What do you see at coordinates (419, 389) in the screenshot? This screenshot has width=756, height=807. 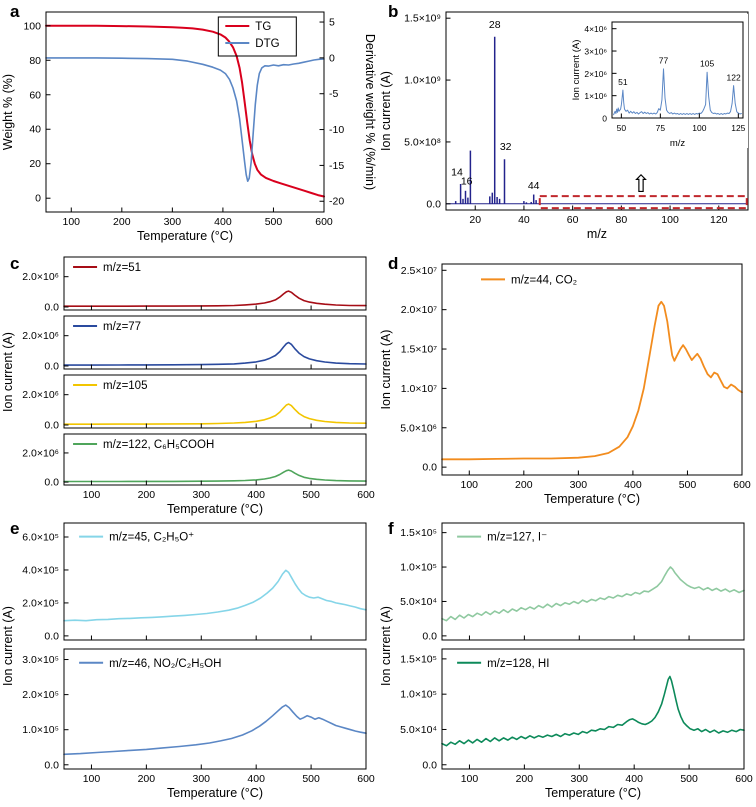 I see `svg-text: 1.0×10⁷` at bounding box center [419, 389].